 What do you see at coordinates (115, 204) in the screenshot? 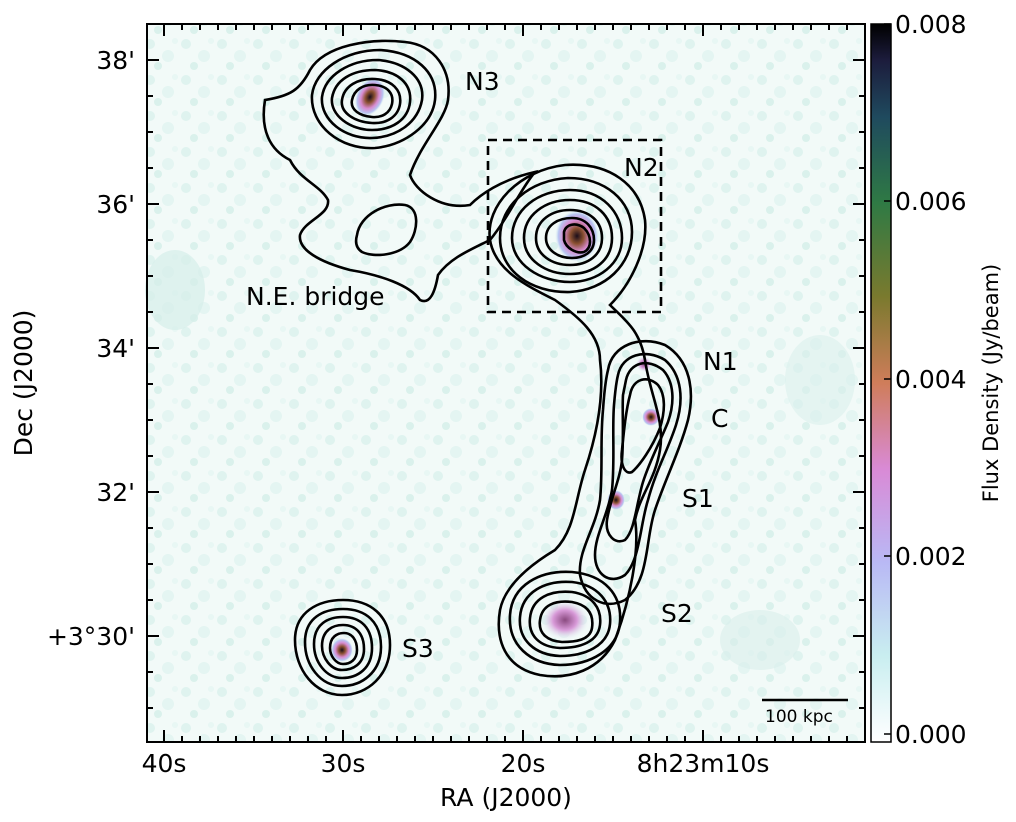
I see `y-tick-label: 36'` at bounding box center [115, 204].